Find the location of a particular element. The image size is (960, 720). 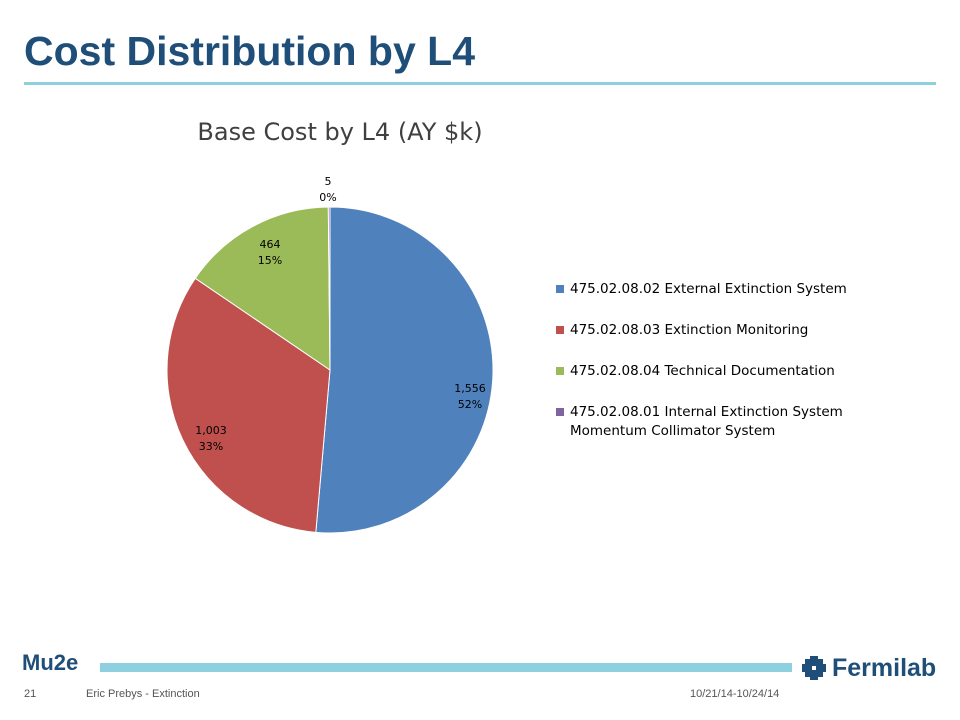

legend-label: 475.02.08.02 External Extinction System is located at coordinates (708, 289).